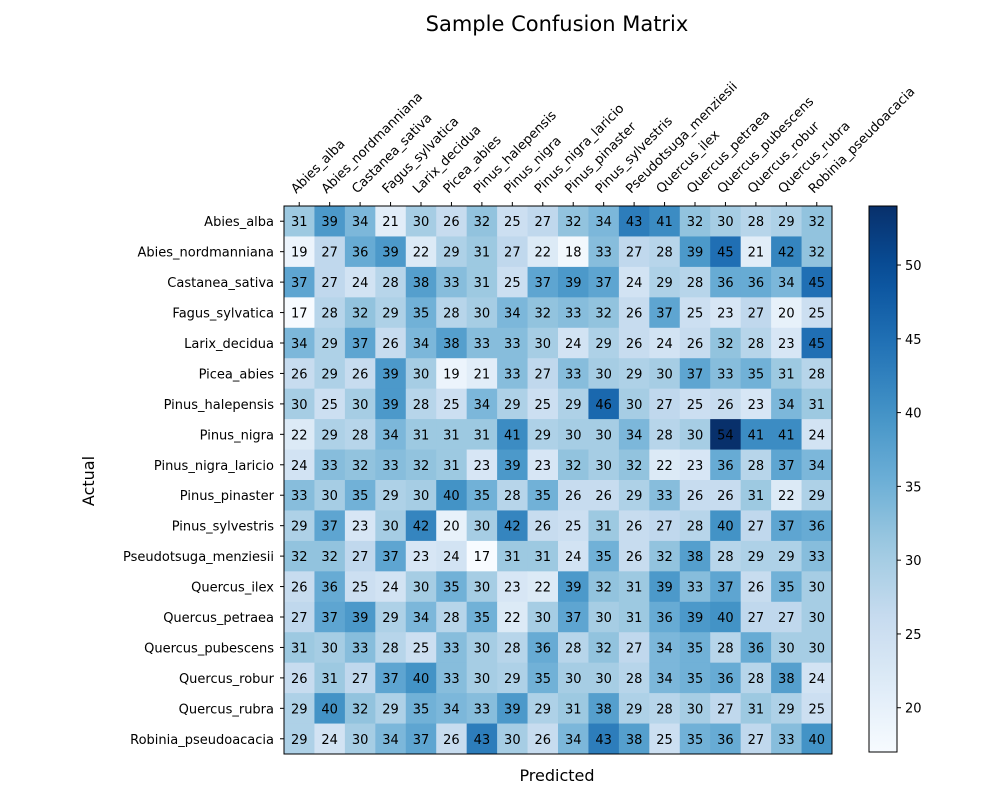  What do you see at coordinates (557, 24) in the screenshot?
I see `chart-title: Sample Confusion Matrix` at bounding box center [557, 24].